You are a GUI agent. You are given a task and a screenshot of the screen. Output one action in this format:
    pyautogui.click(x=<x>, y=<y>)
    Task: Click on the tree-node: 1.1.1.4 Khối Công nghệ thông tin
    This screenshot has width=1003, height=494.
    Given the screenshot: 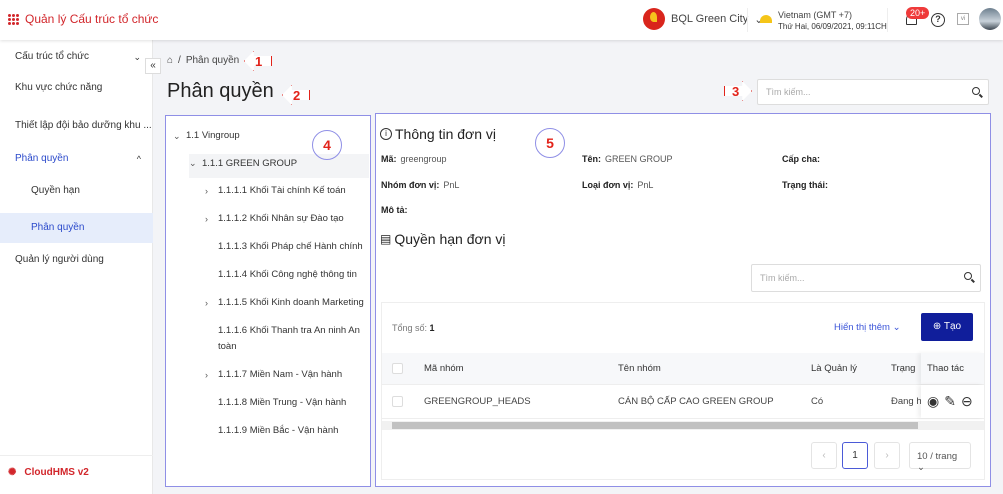 What is the action you would take?
    pyautogui.click(x=287, y=275)
    